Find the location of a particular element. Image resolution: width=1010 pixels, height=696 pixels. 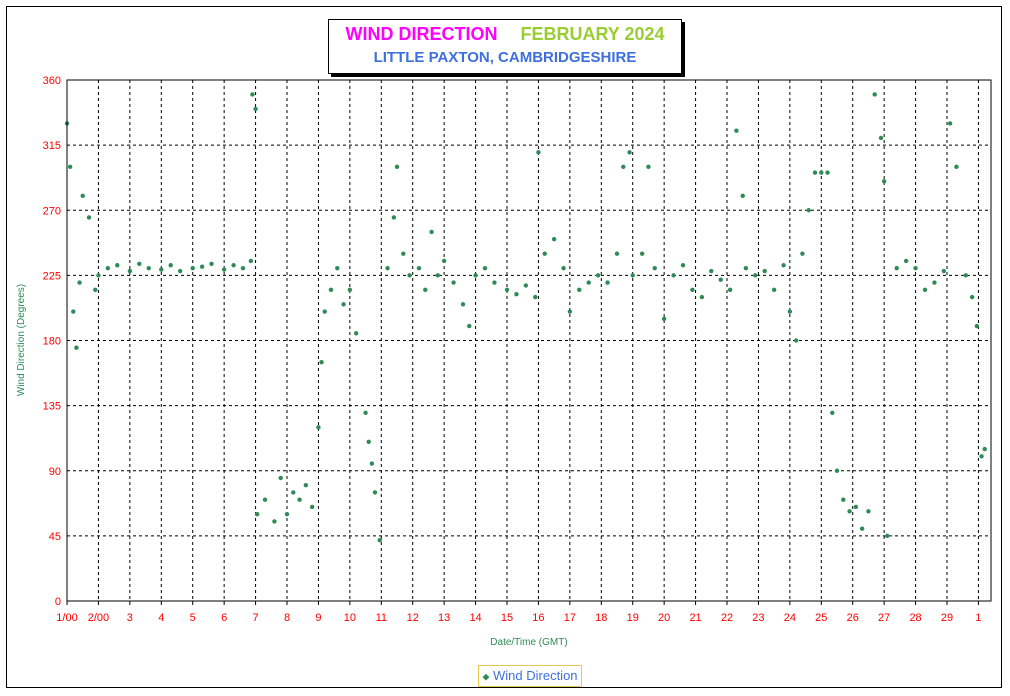

x-tick-label: 5 is located at coordinates (193, 618).